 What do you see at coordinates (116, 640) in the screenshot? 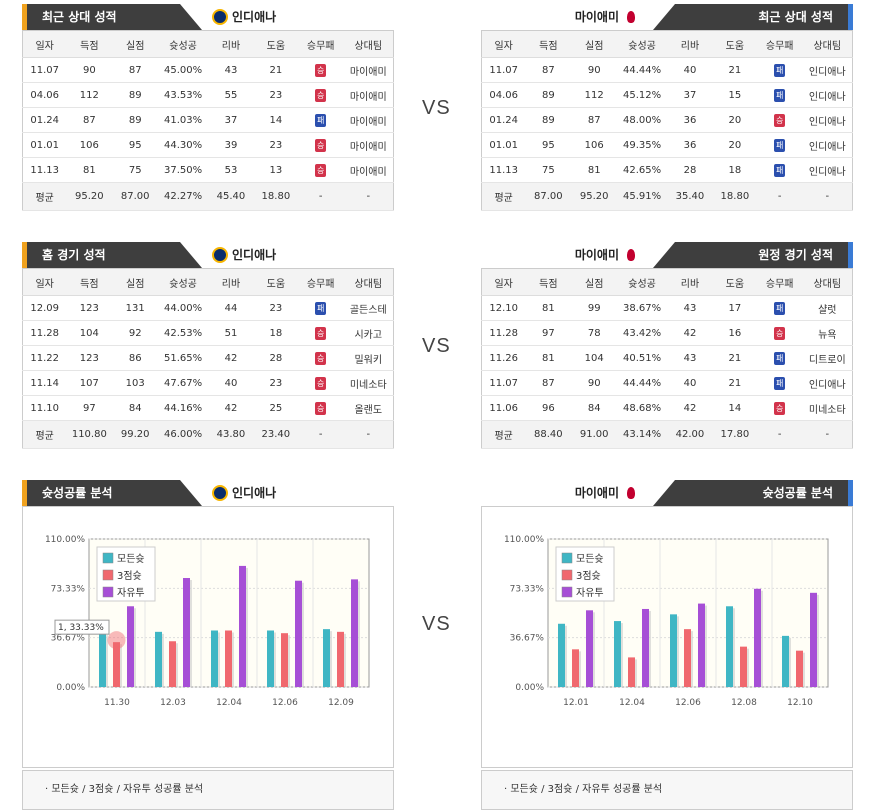
I see `highlight-marker` at bounding box center [116, 640].